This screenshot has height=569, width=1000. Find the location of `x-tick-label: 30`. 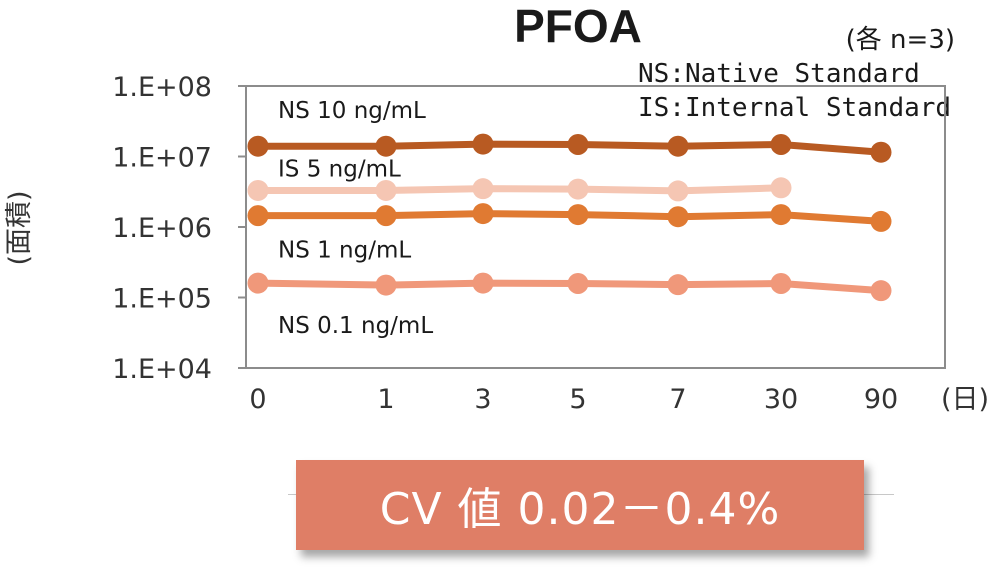

x-tick-label: 30 is located at coordinates (781, 399).